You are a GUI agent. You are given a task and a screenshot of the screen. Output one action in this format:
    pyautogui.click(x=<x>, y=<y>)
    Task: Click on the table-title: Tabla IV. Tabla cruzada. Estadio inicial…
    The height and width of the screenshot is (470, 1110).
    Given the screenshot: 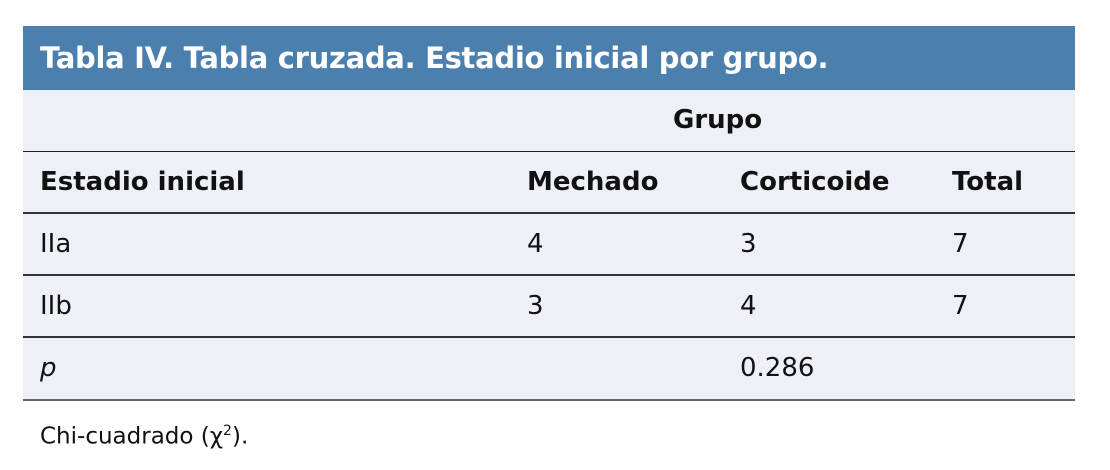 What is the action you would take?
    pyautogui.click(x=549, y=58)
    